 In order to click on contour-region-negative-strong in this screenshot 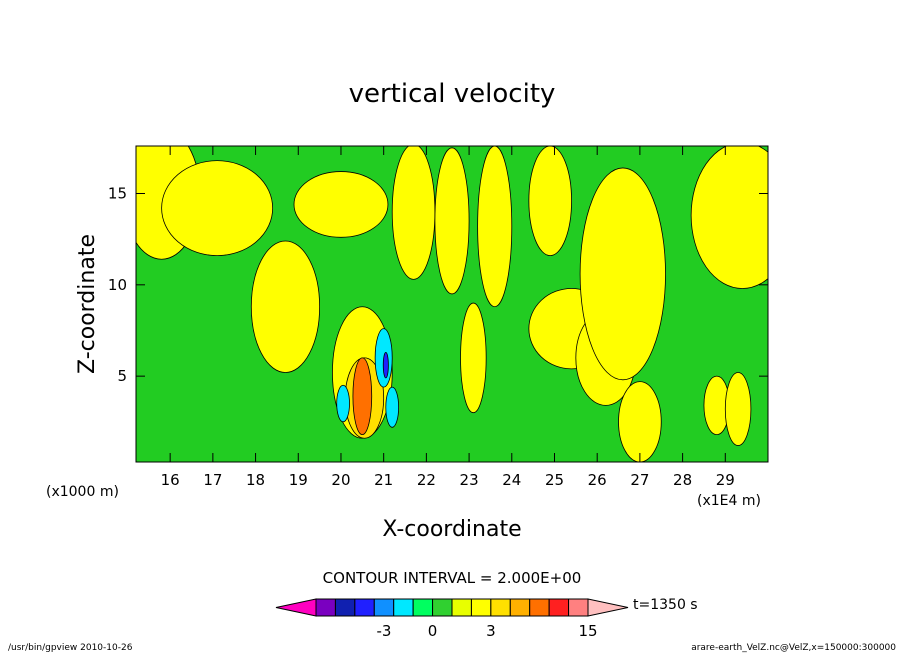, I will do `click(385, 365)`.